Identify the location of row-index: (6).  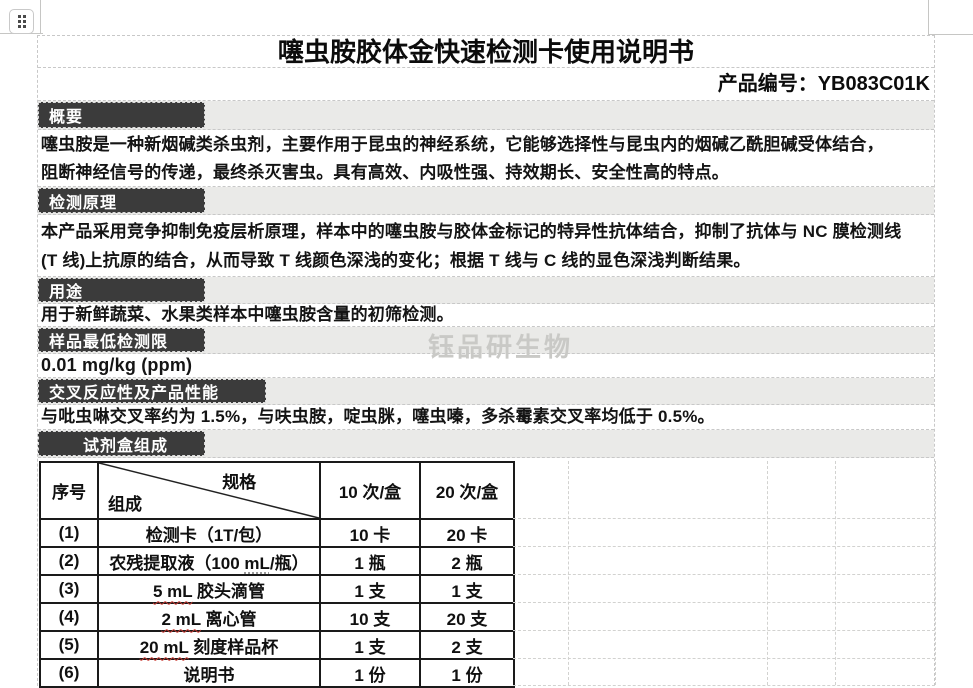
(69, 673).